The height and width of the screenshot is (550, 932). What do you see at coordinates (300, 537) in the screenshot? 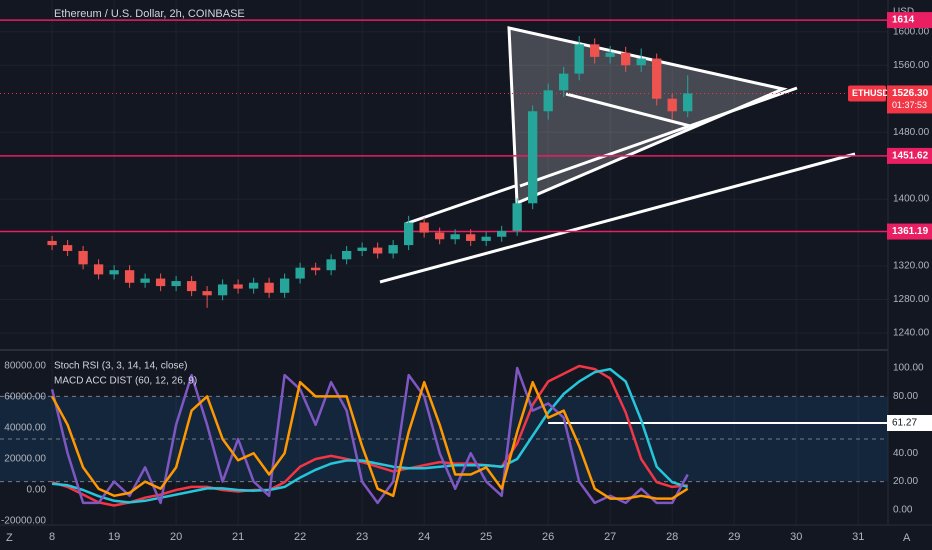
I see `x-tick-label: 22` at bounding box center [300, 537].